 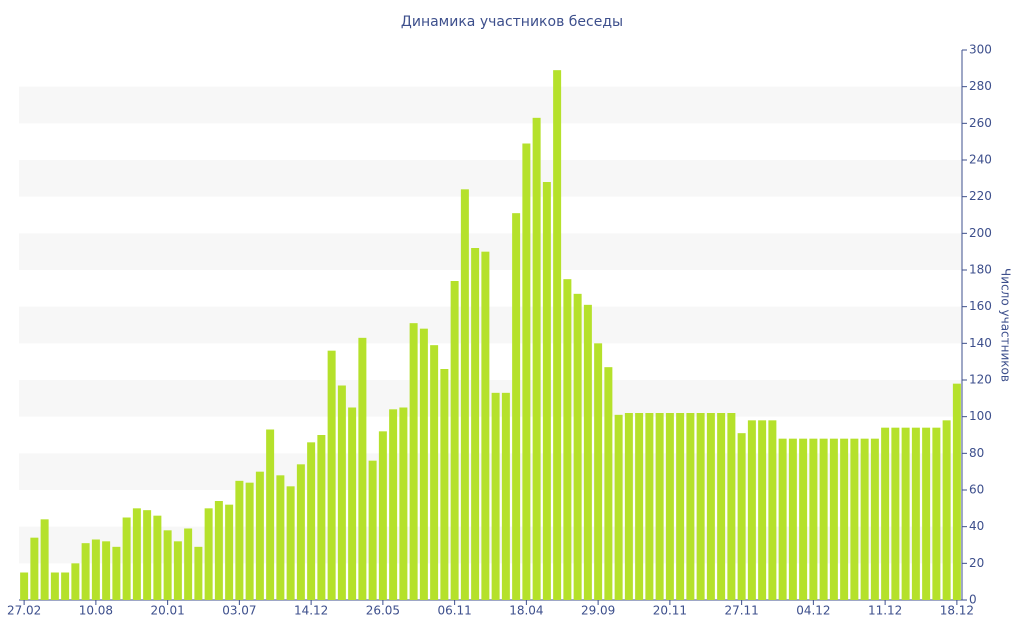 I want to click on y-tick-label: 0, so click(x=973, y=600).